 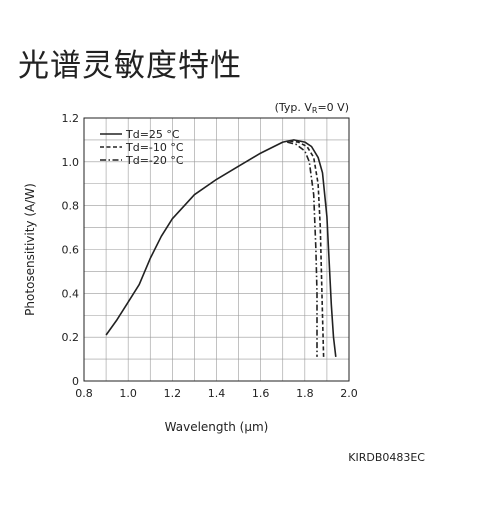 What do you see at coordinates (217, 427) in the screenshot?
I see `x-axis-label: Wavelength (μm)` at bounding box center [217, 427].